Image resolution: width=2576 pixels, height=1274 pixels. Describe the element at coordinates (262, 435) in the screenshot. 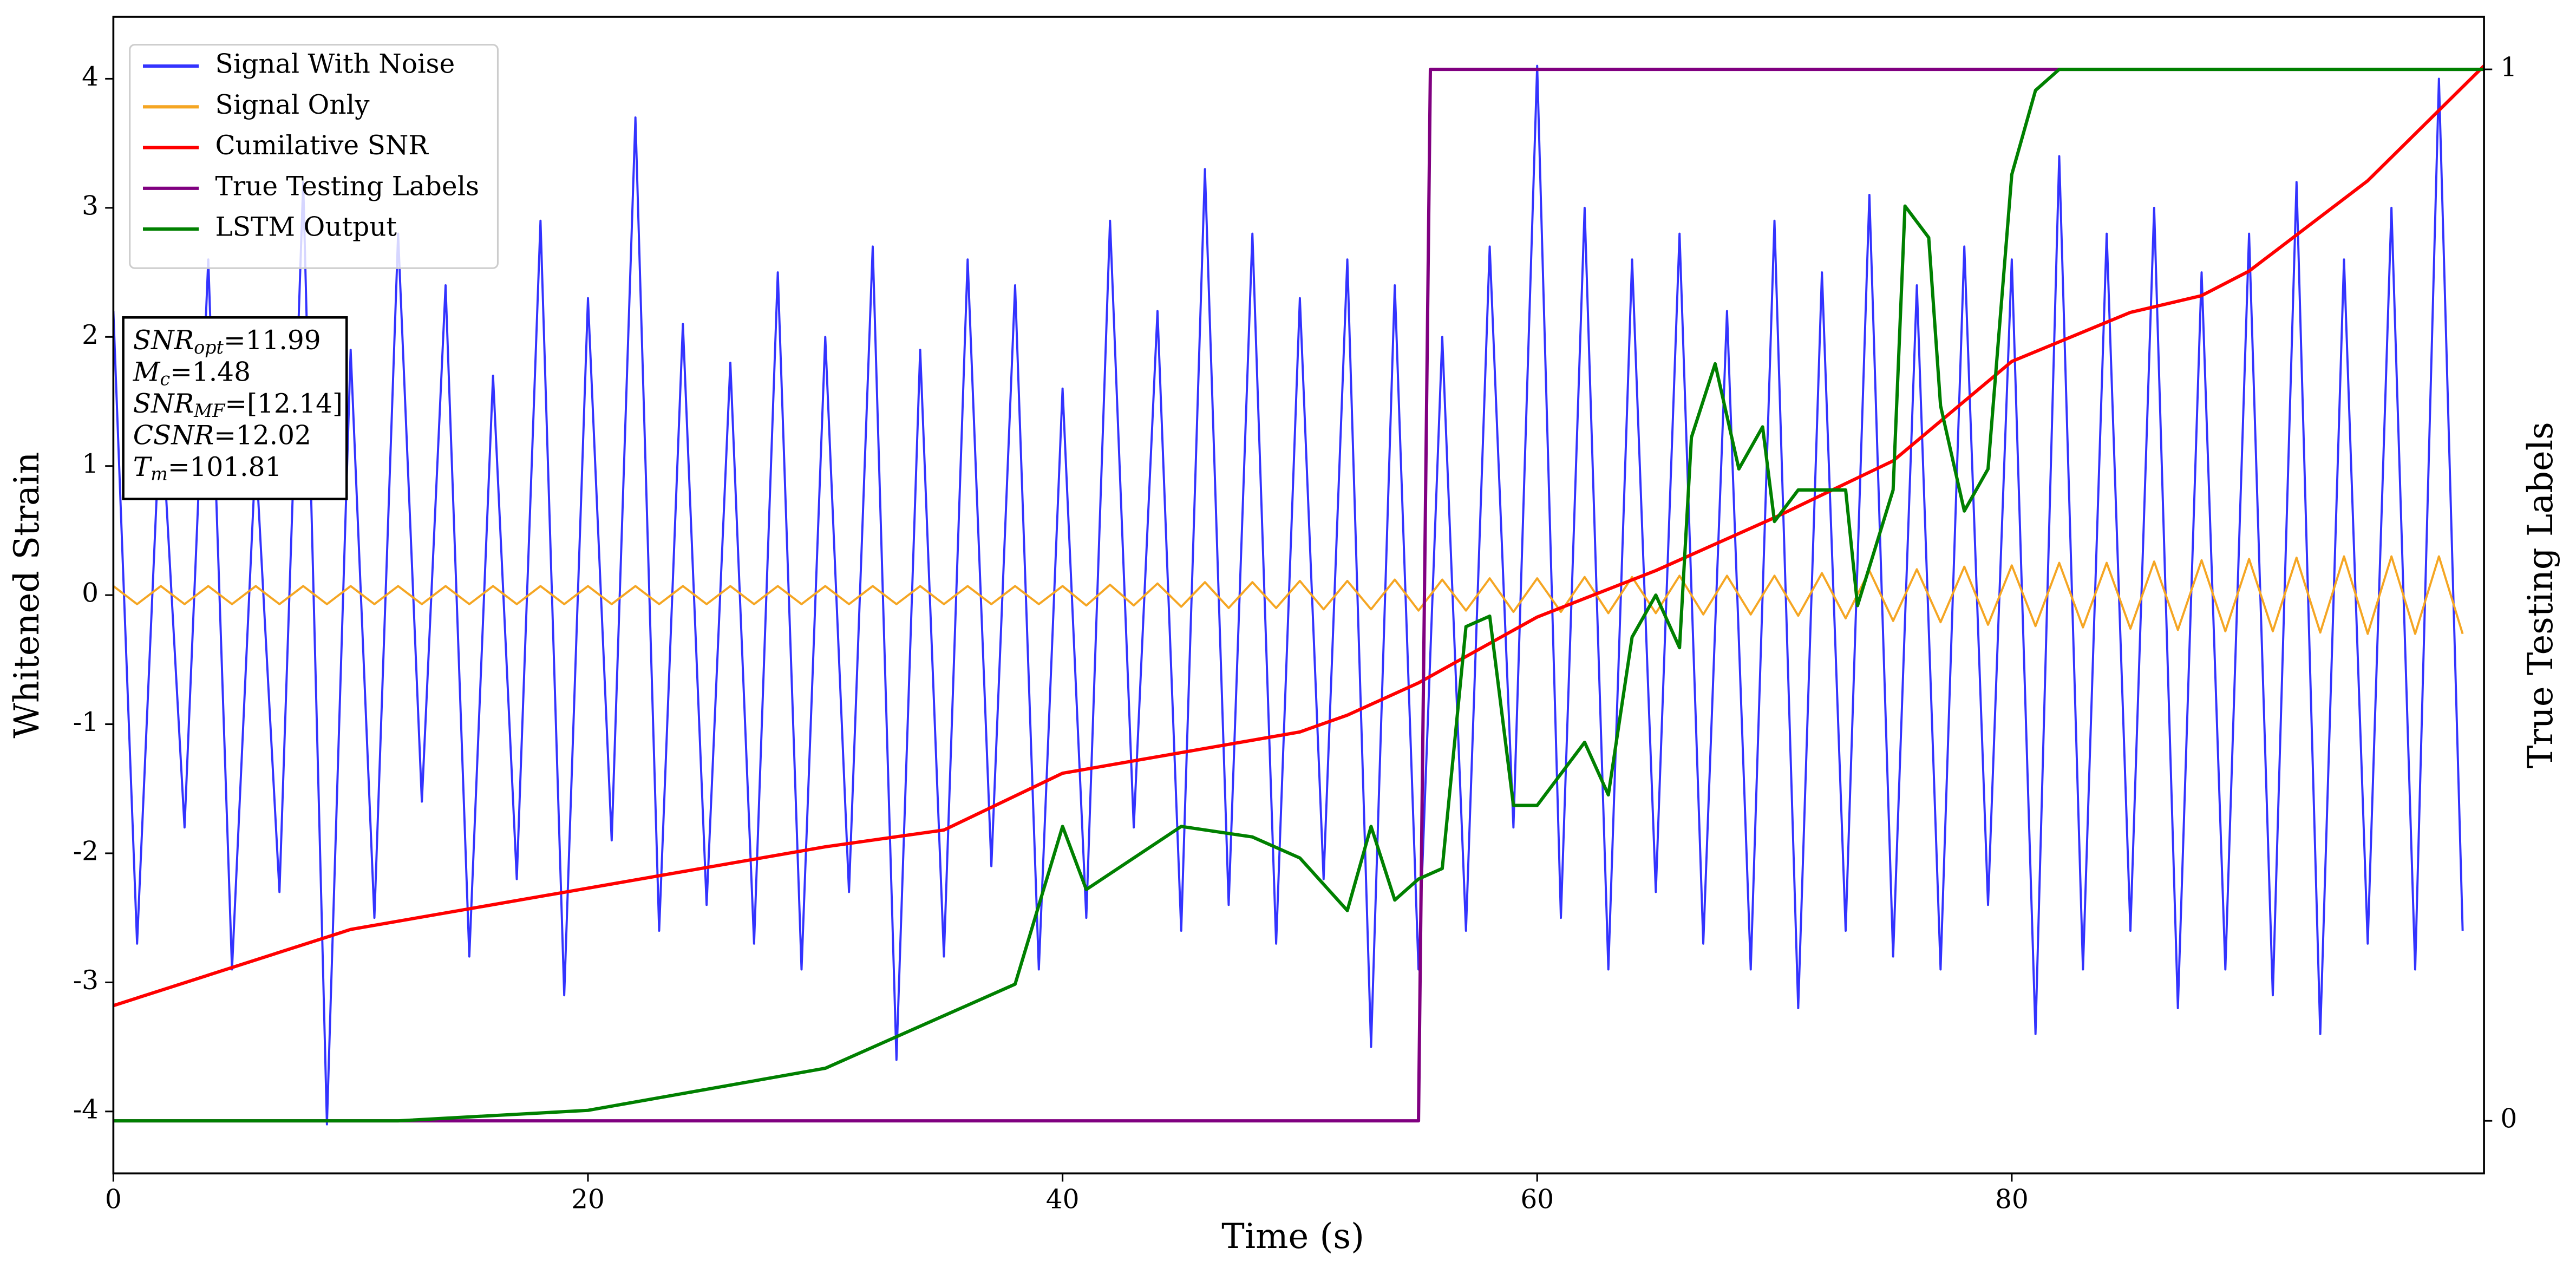

I see `annotation-value: =12.02` at that location.